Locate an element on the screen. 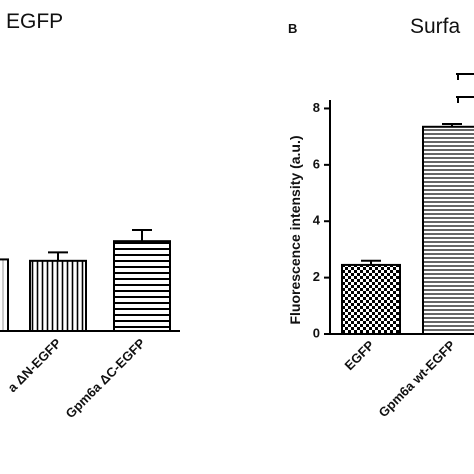 The width and height of the screenshot is (474, 474). x-tick-label: a ΔN-EGFP is located at coordinates (35, 365).